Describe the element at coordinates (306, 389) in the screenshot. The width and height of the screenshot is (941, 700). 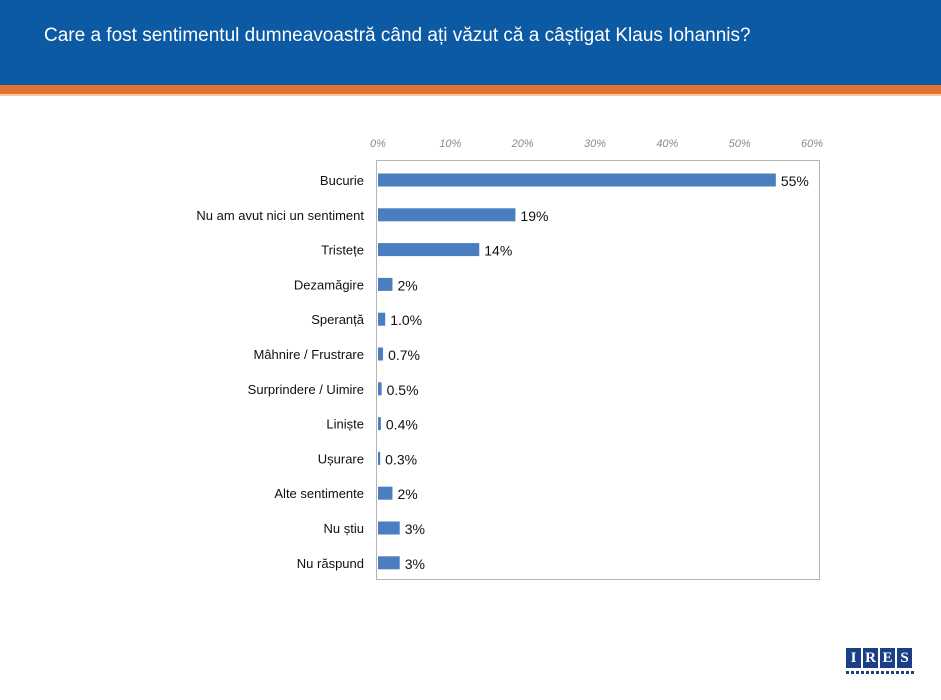
I see `category-label: Surprindere / Uimire` at that location.